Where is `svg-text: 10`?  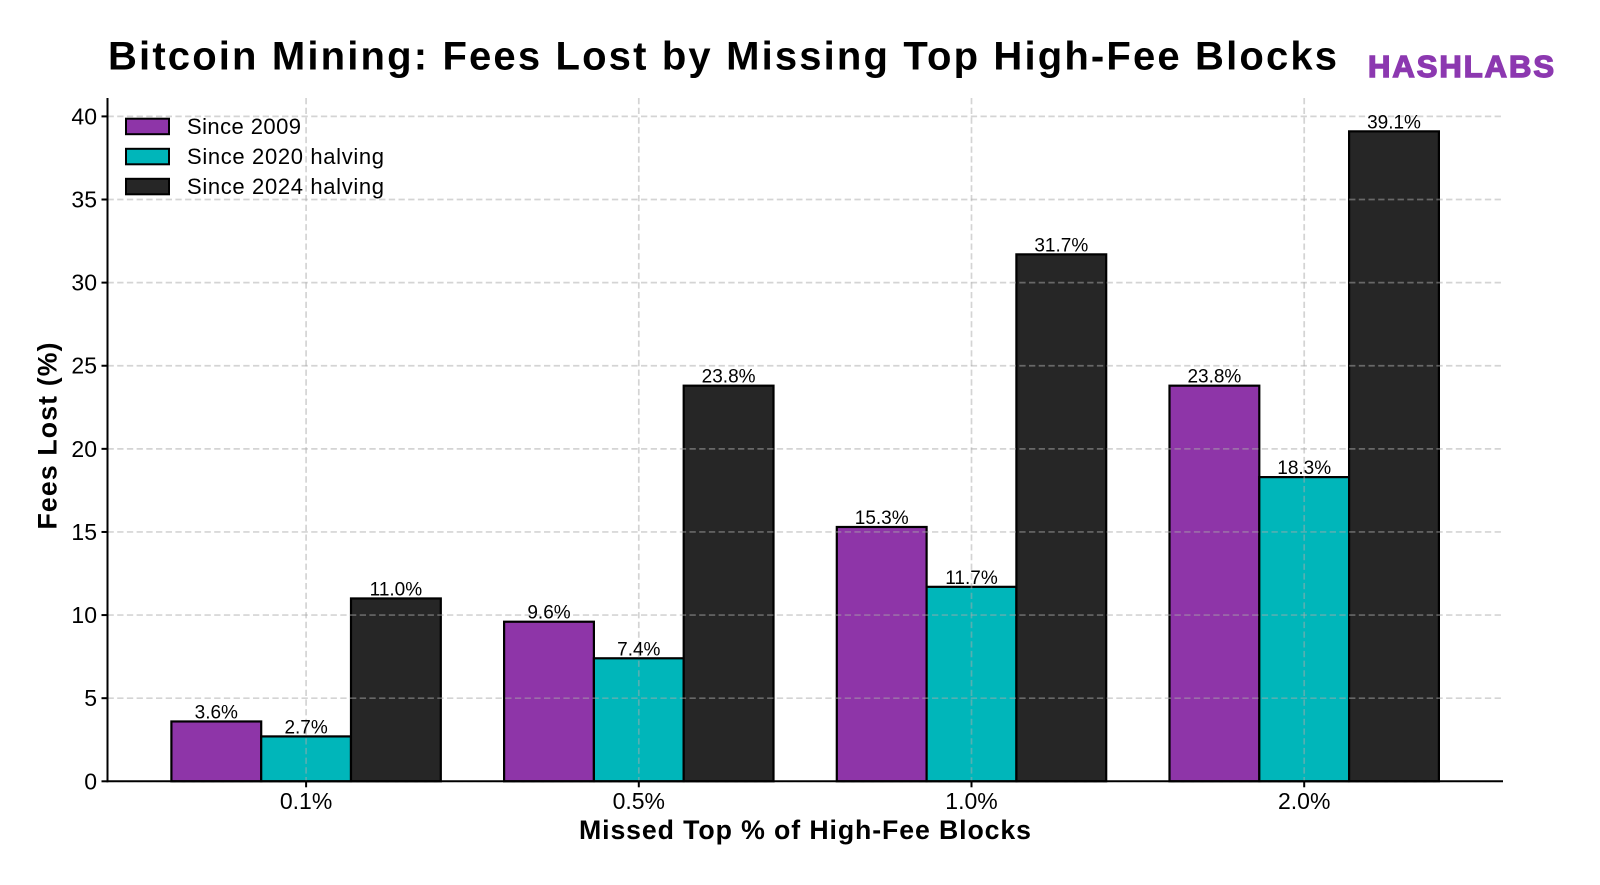
svg-text: 10 is located at coordinates (84, 615).